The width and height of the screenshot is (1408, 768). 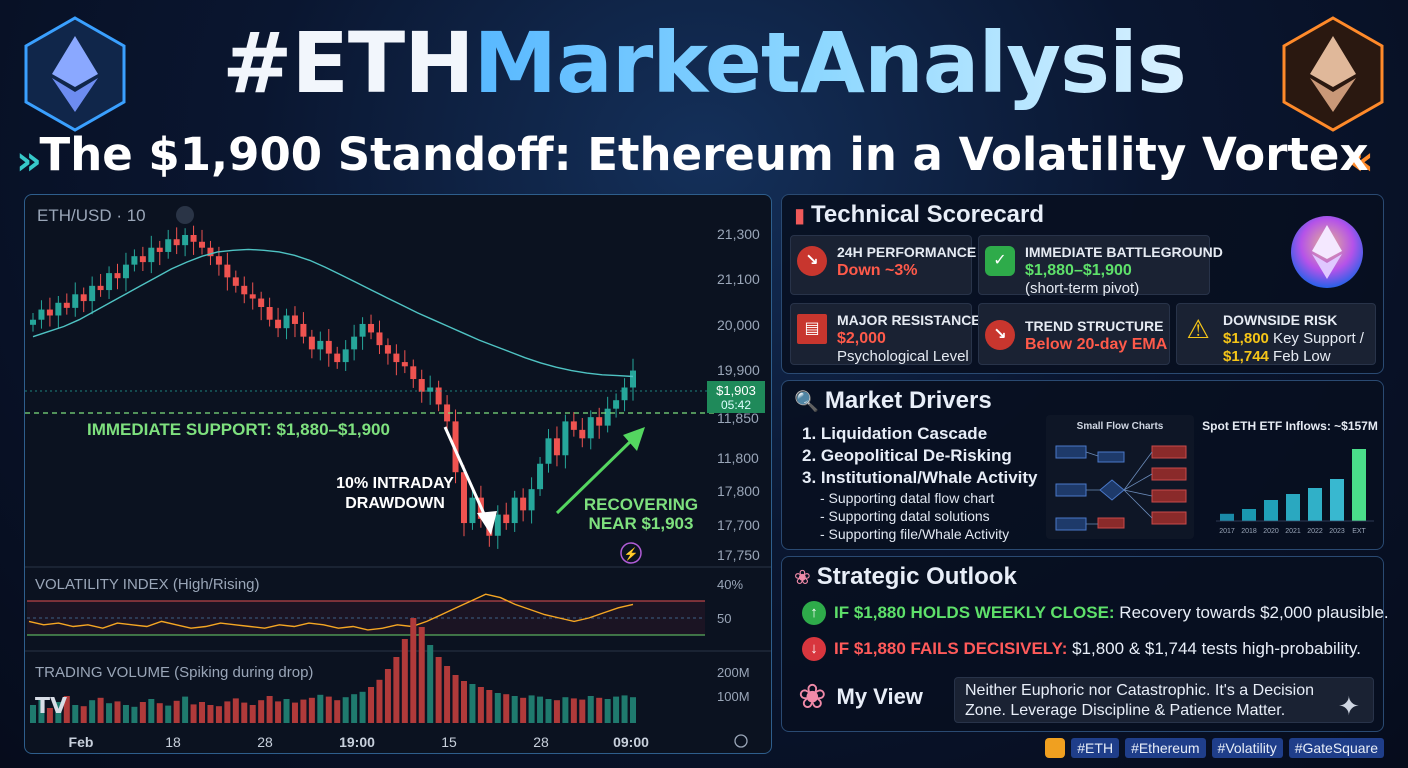 What do you see at coordinates (812, 697) in the screenshot?
I see `brain-icon-large: ❀` at bounding box center [812, 697].